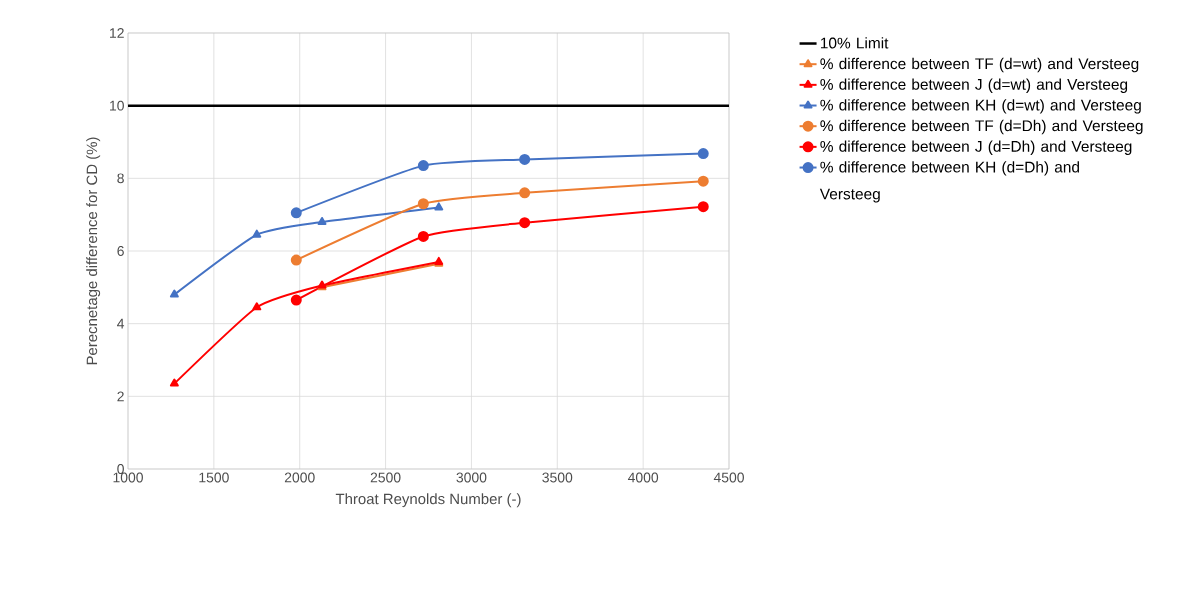 The image size is (1203, 590). I want to click on x-tick-label: 3500, so click(557, 477).